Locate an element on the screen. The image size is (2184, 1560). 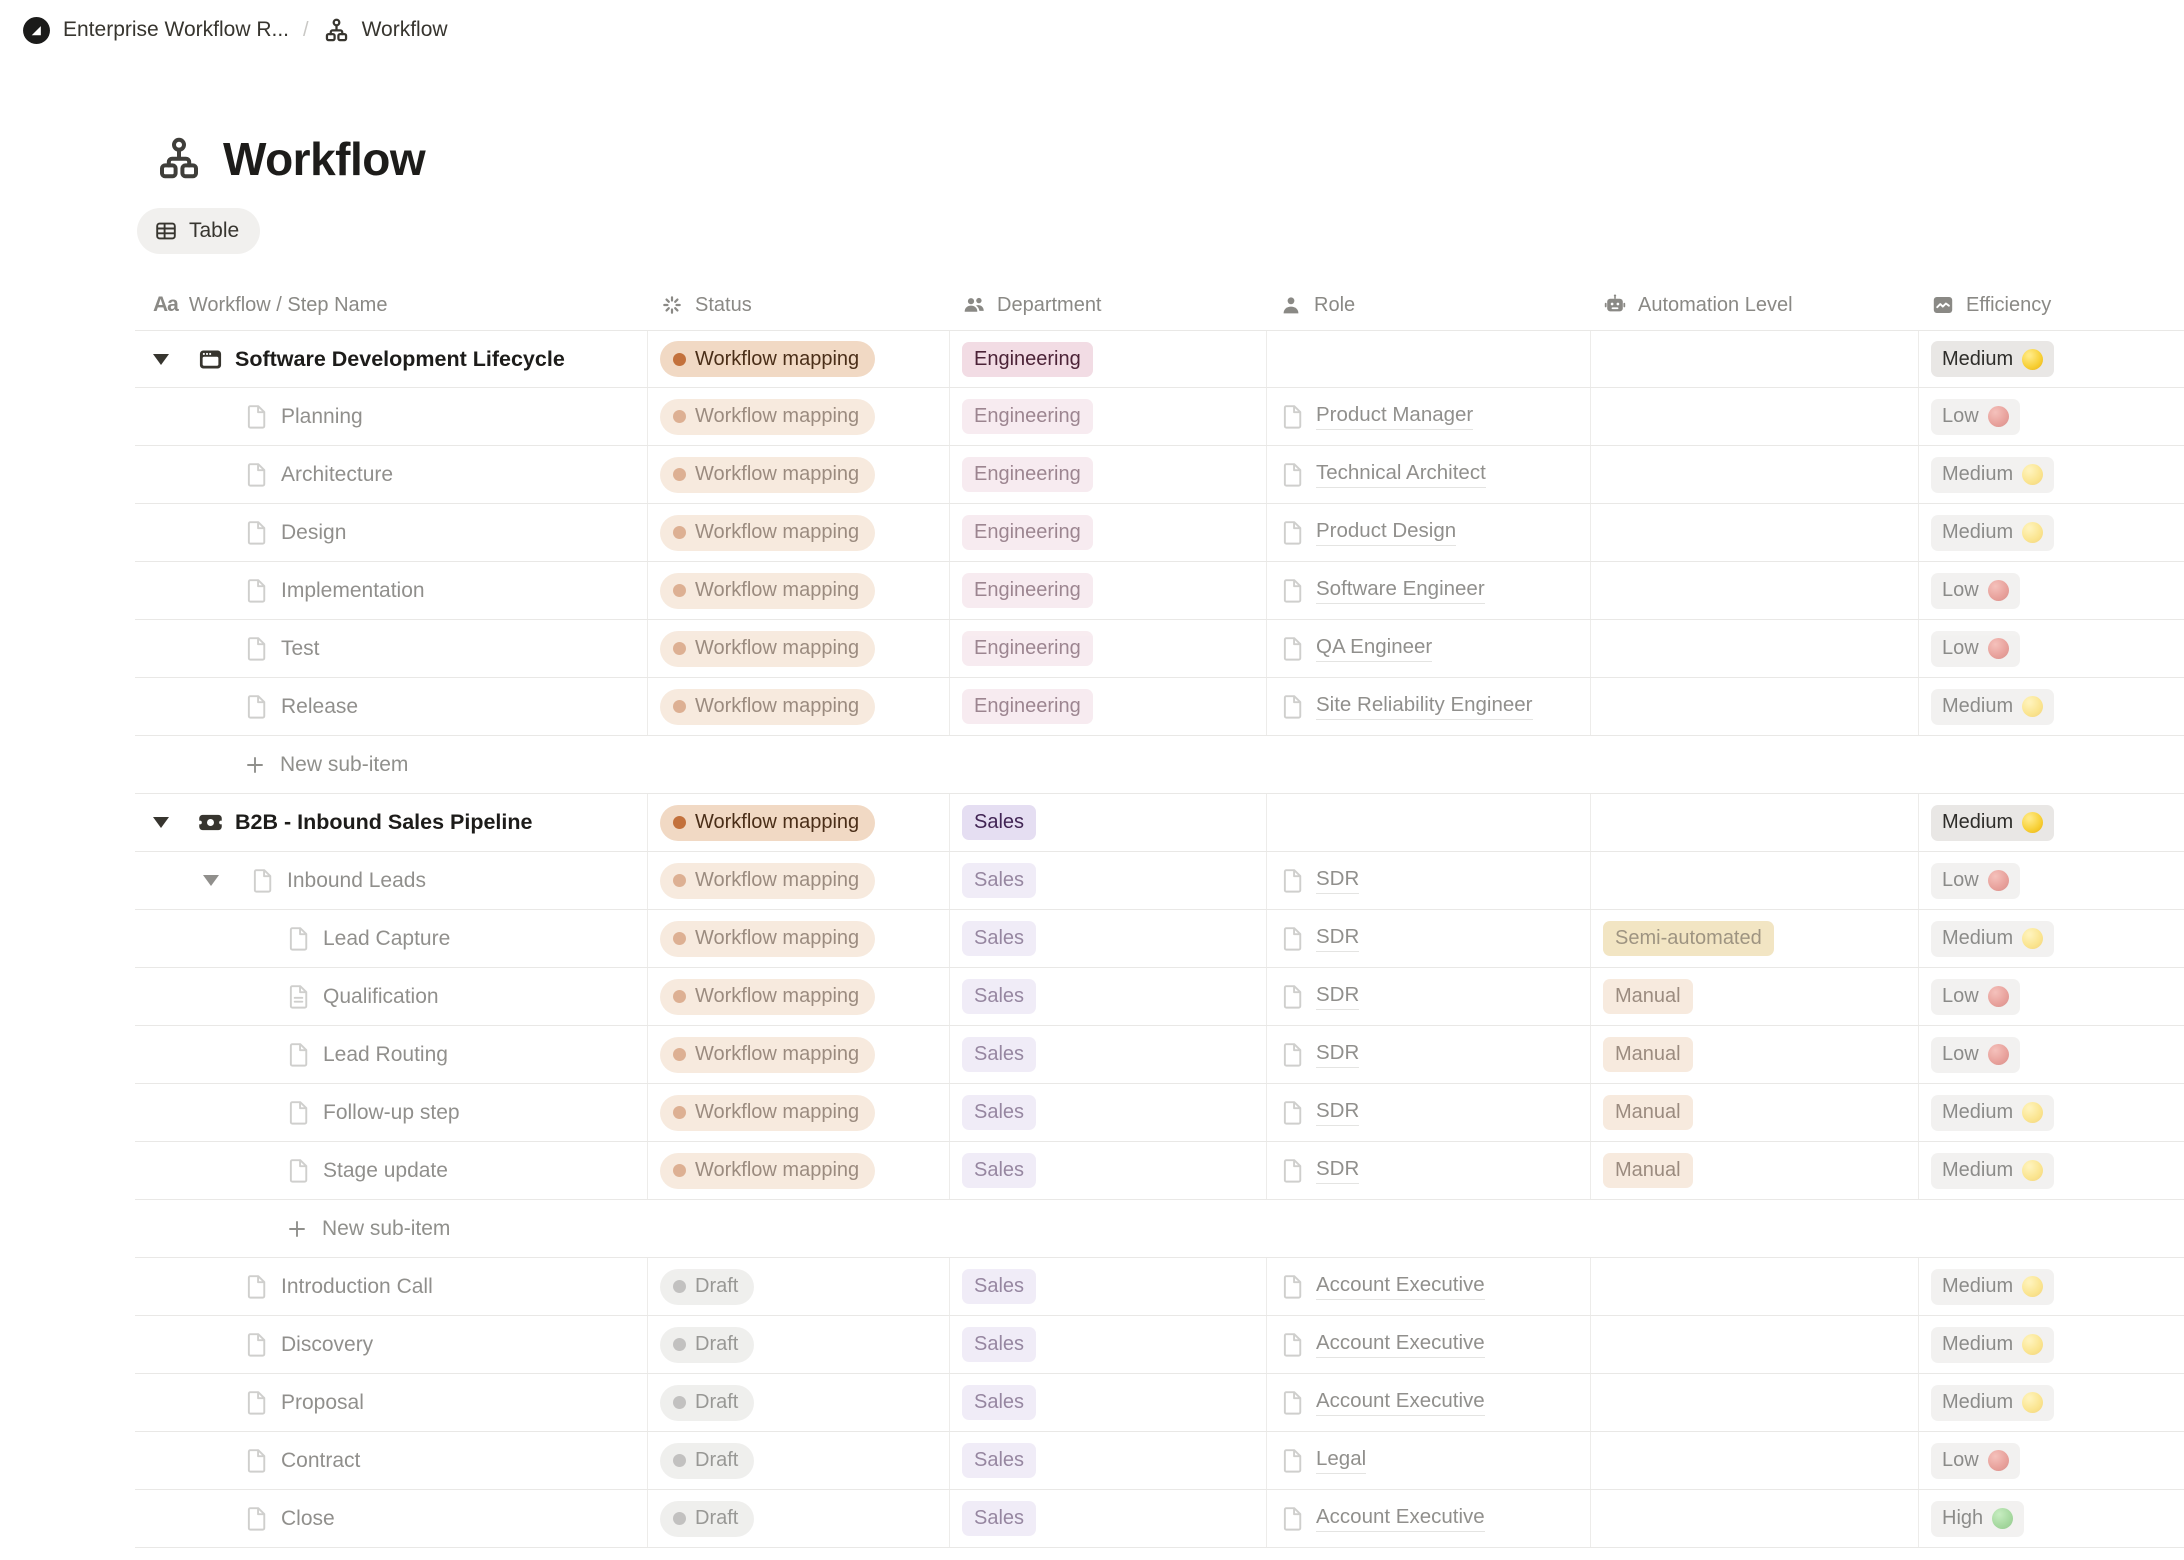
row-name-cell: Stage update is located at coordinates (391, 1170).